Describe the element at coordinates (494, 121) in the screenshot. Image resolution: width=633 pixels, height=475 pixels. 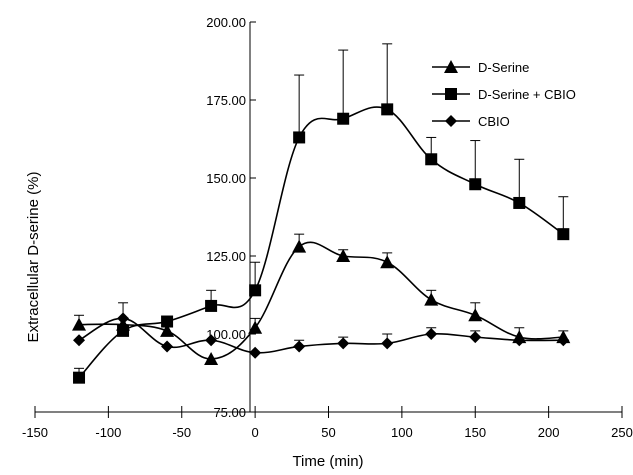
I see `legend-label: CBIO` at that location.